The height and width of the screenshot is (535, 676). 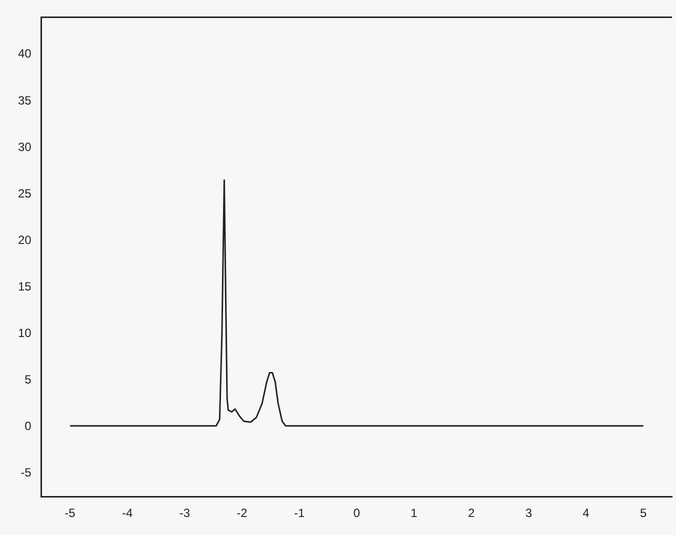 I want to click on y-tick-label: 15, so click(x=25, y=286).